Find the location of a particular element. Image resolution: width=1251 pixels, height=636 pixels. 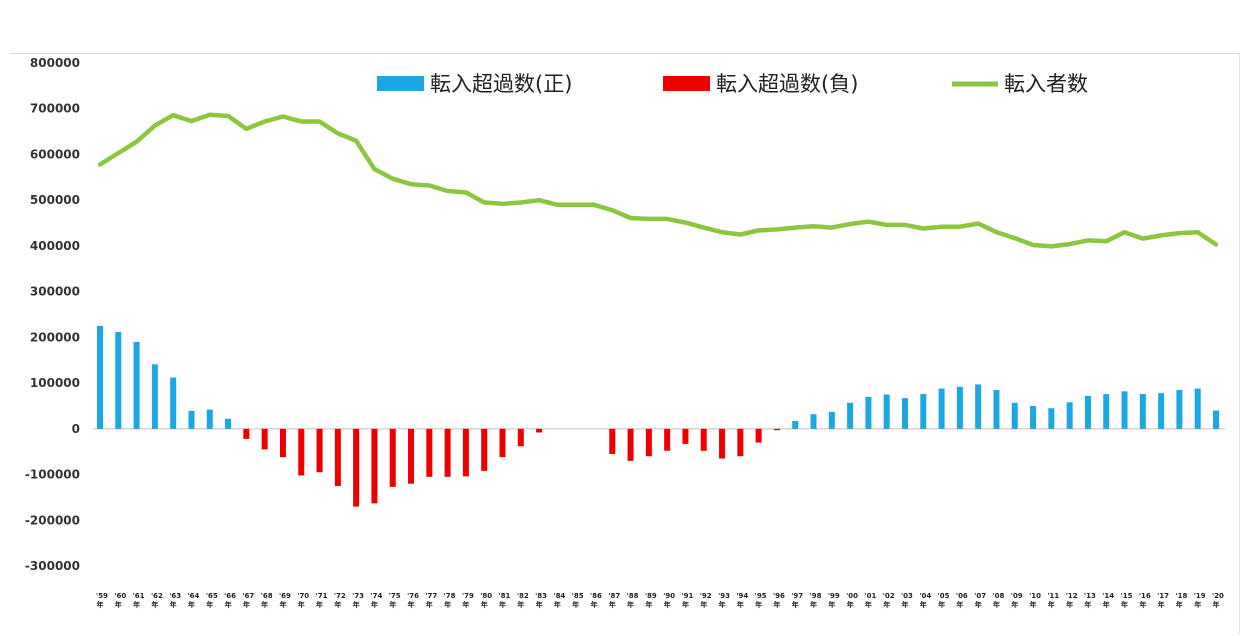

legend-swatch-negative is located at coordinates (686, 83).